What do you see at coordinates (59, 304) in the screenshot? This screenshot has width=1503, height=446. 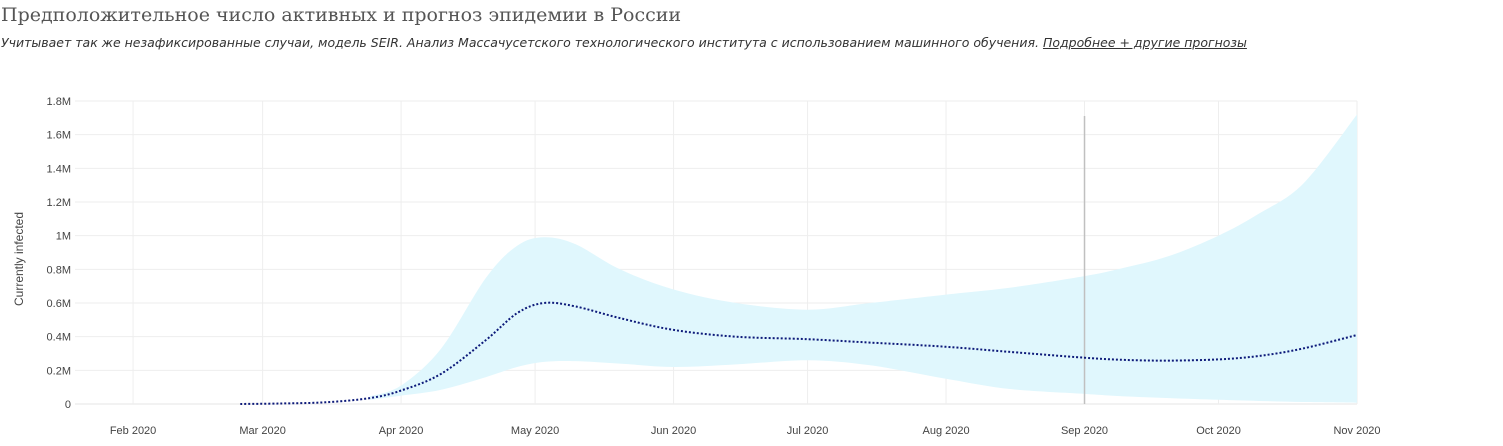 I see `y-tick-label: 0.6M` at bounding box center [59, 304].